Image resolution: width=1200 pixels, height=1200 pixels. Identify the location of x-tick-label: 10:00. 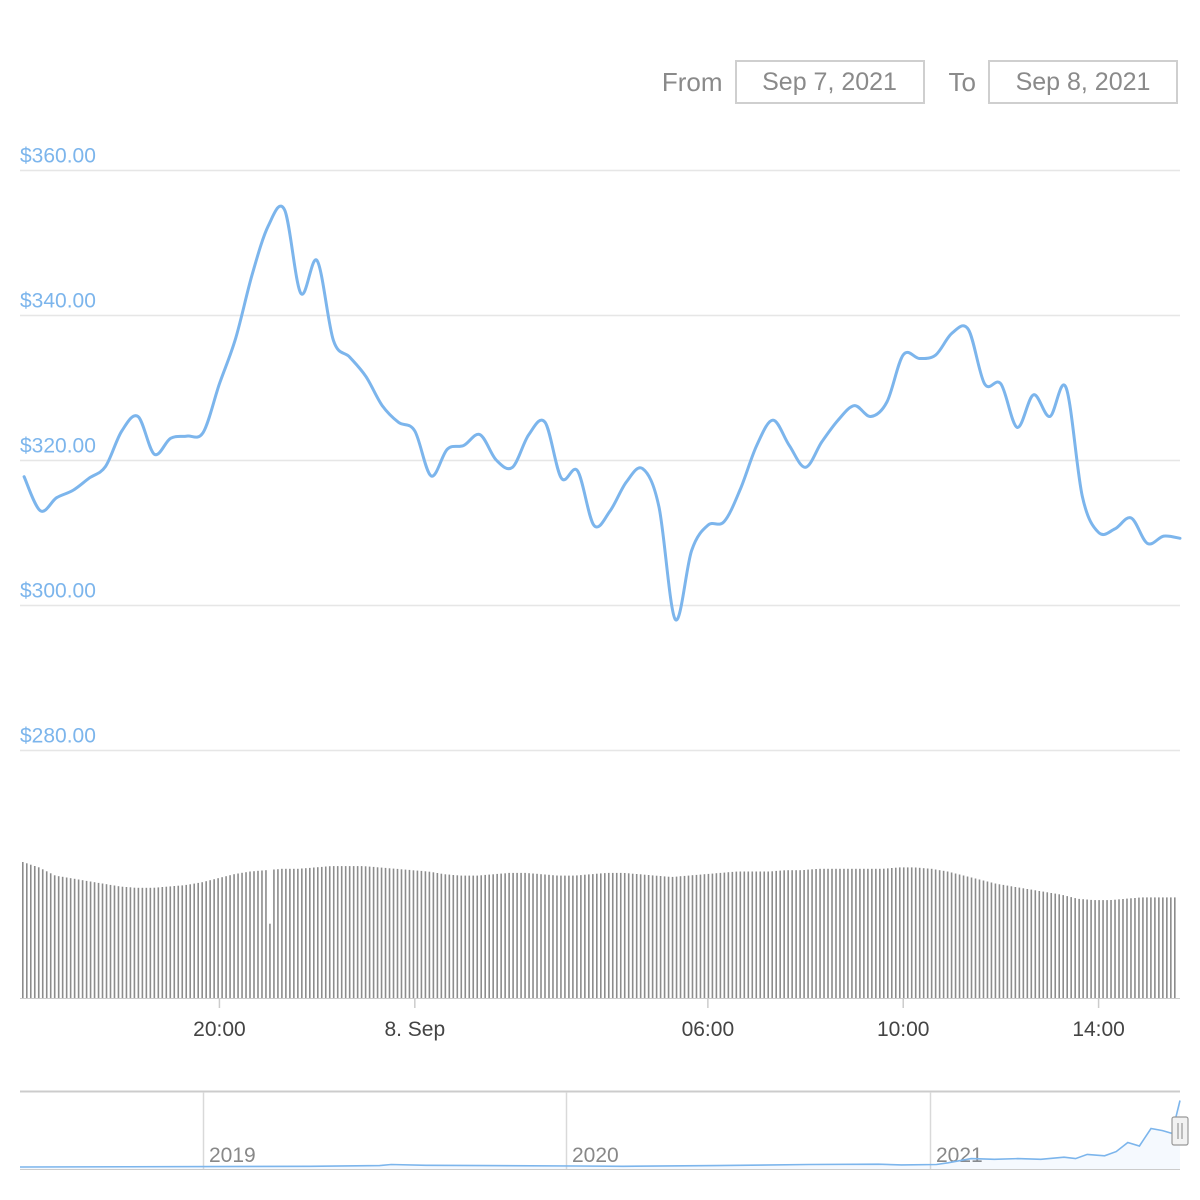
(903, 1029).